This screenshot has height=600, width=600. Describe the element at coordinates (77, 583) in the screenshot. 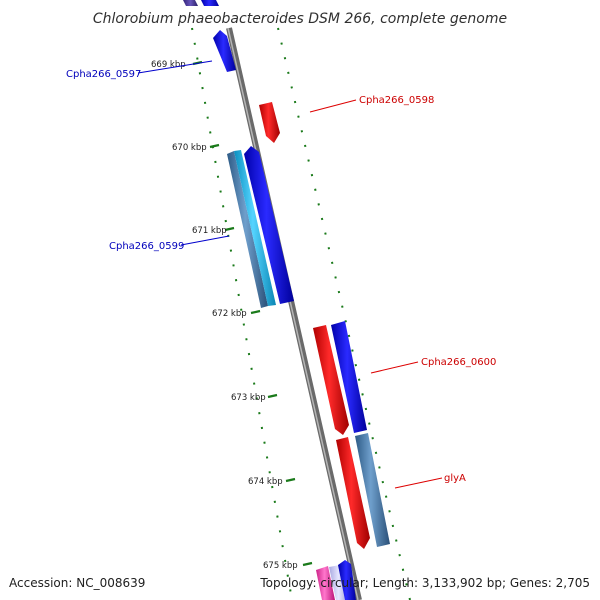

I see `accession-text: Accession: NC_008639` at that location.